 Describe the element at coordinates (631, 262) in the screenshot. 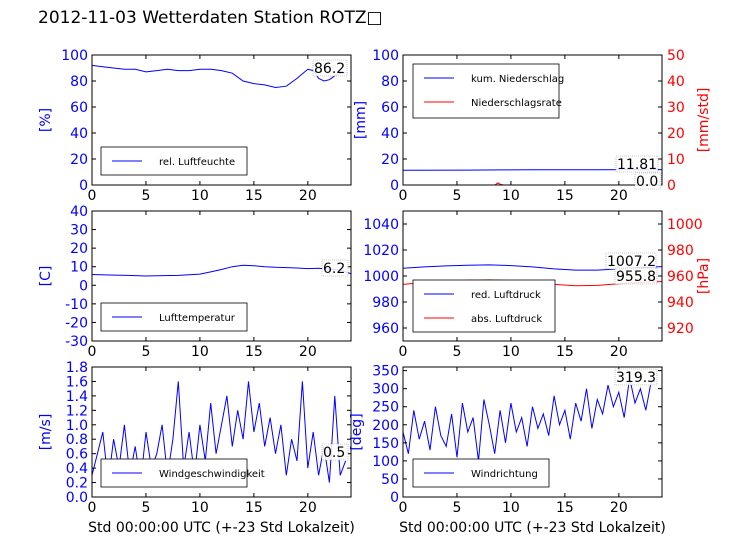

I see `value-label: 1007.2` at that location.